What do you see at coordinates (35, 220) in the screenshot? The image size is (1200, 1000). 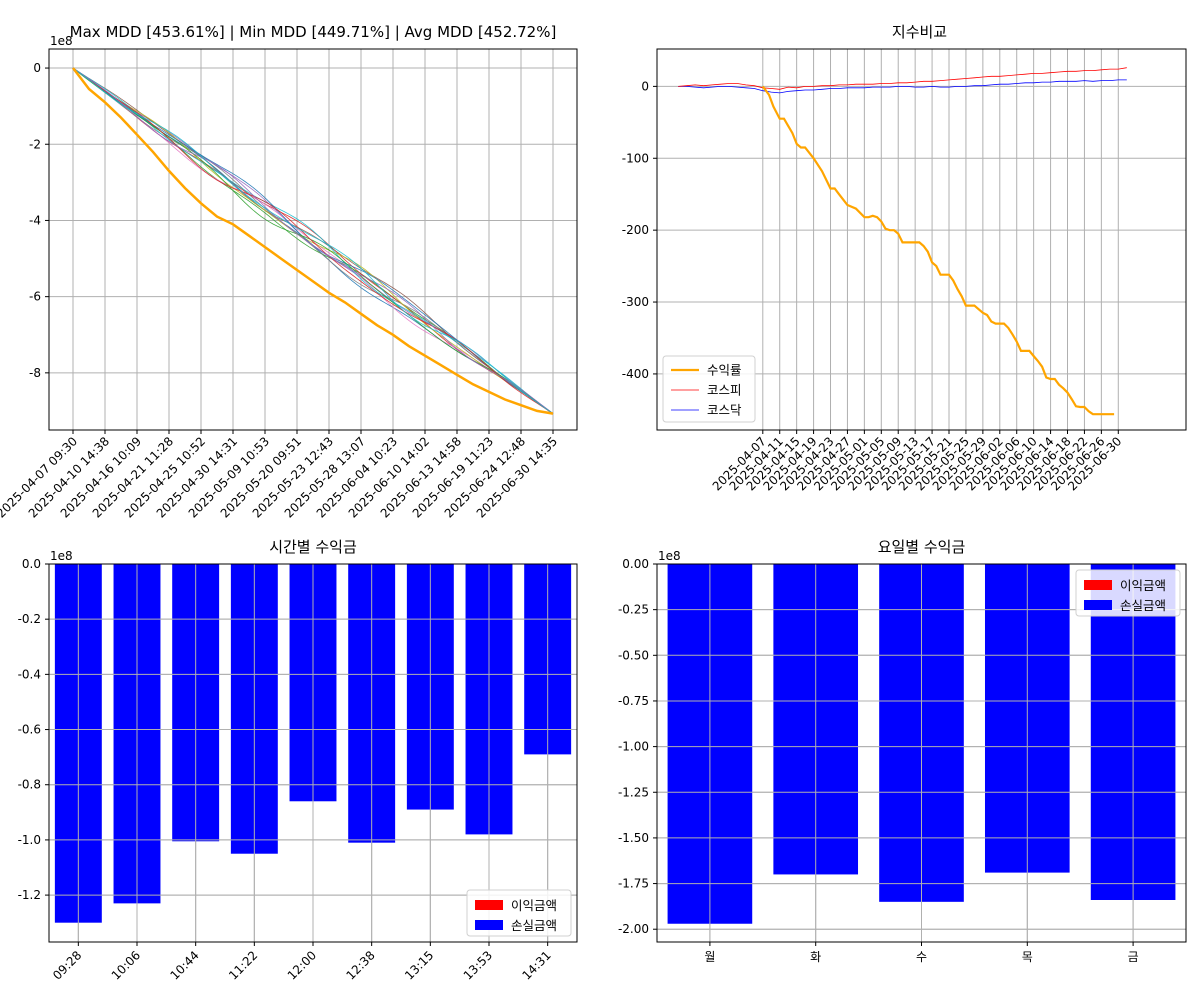 I see `y-tick-label: -4` at bounding box center [35, 220].